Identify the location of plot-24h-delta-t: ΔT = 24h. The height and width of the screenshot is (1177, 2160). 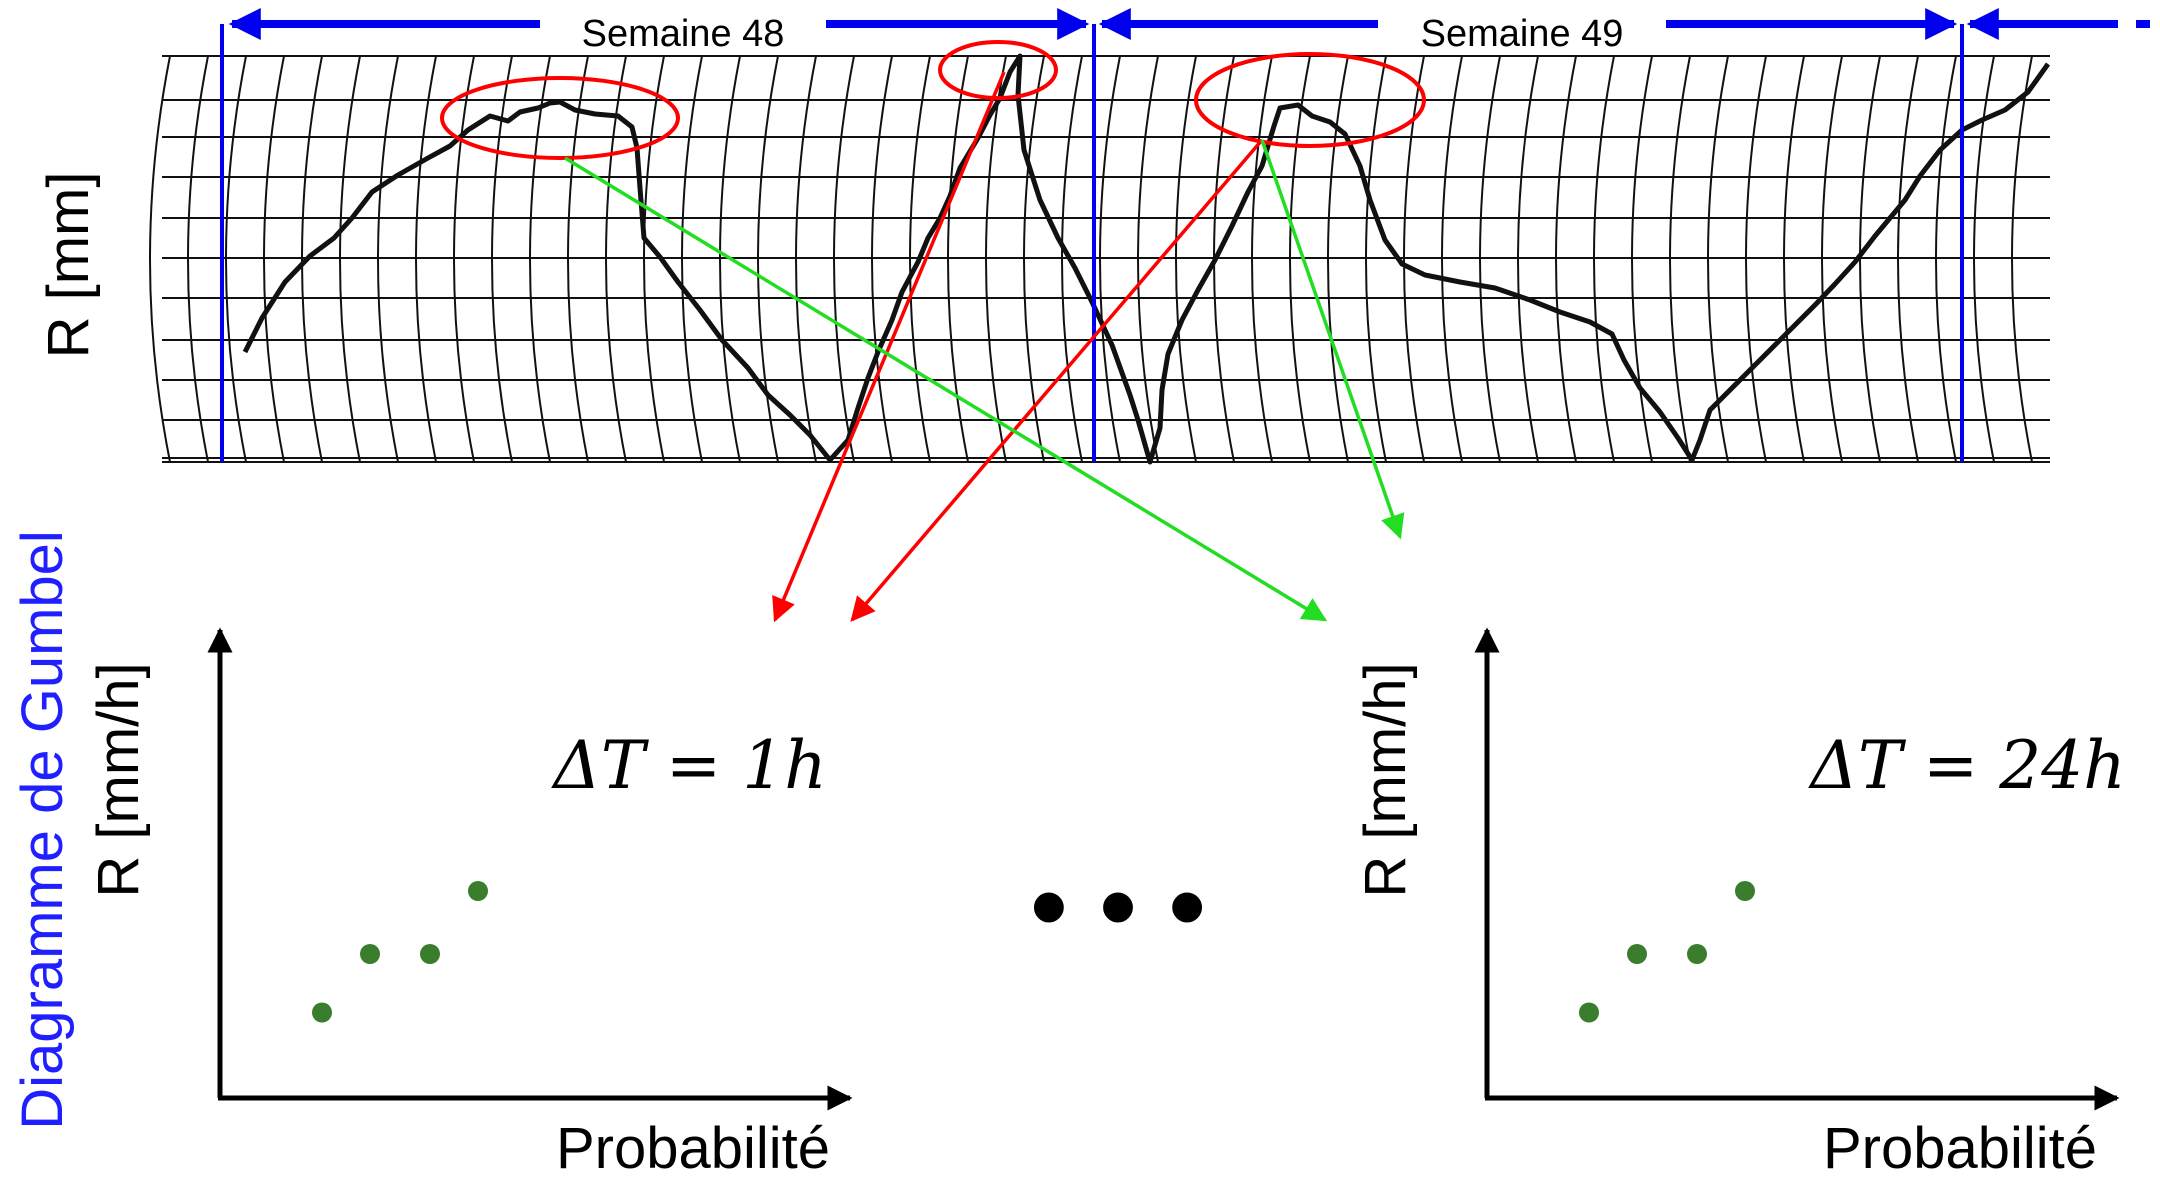
(1966, 765).